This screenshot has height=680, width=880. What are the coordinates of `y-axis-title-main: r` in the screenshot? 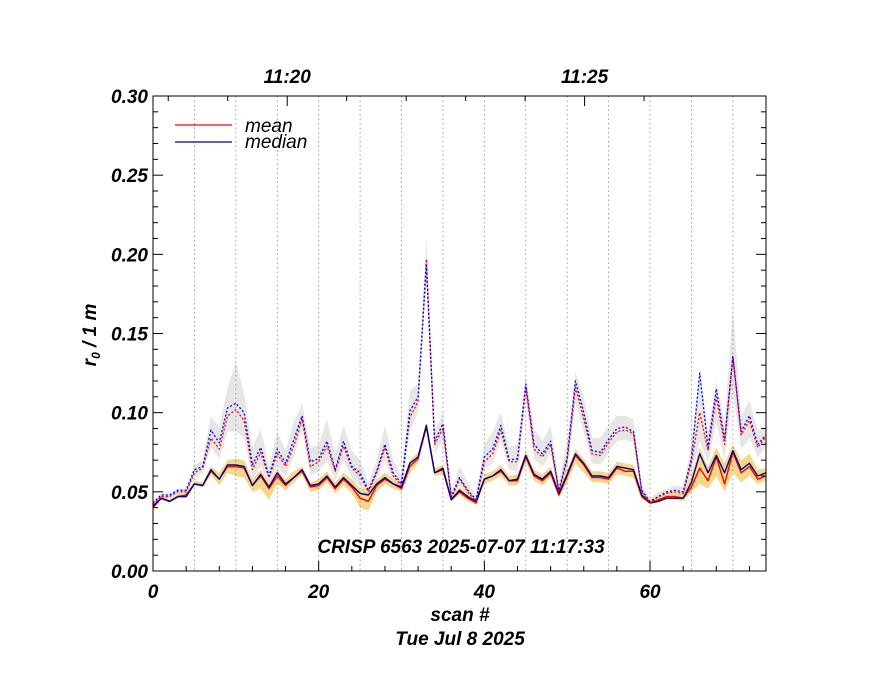 It's located at (90, 361).